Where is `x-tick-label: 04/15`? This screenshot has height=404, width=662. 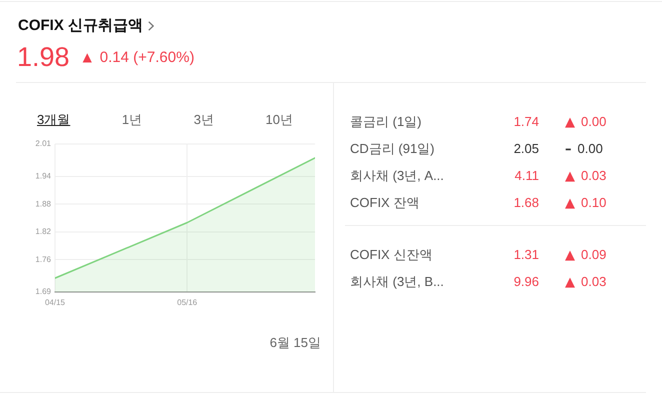
x-tick-label: 04/15 is located at coordinates (55, 303).